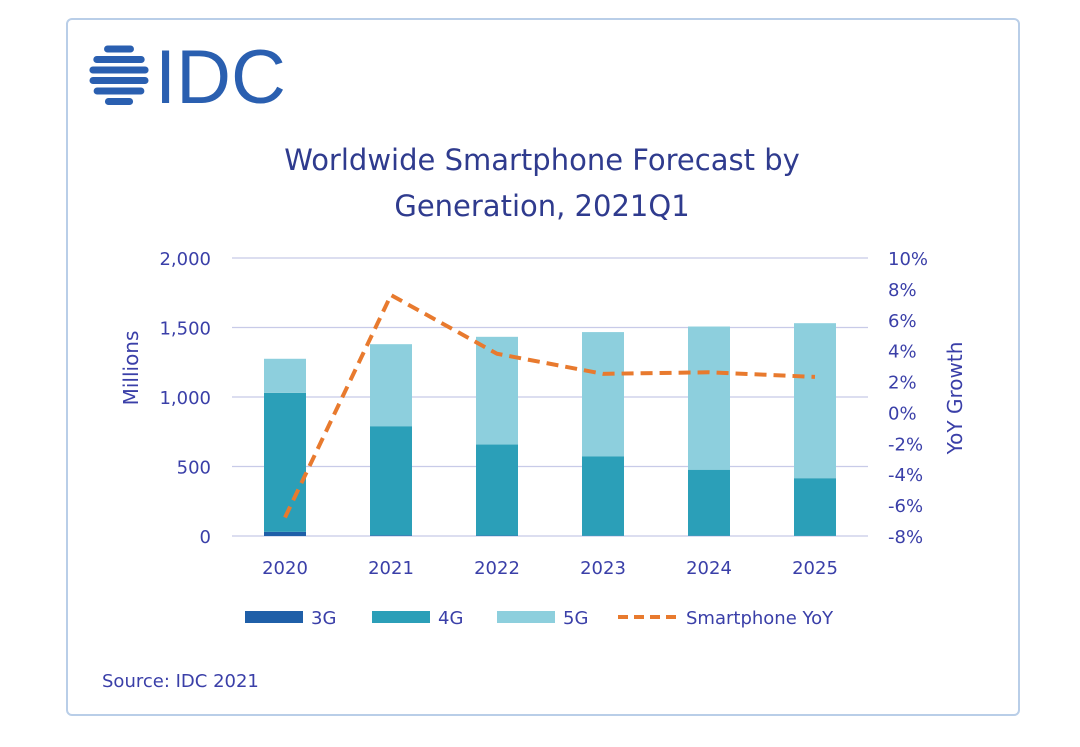  Describe the element at coordinates (709, 398) in the screenshot. I see `bar-5g-2024` at that location.